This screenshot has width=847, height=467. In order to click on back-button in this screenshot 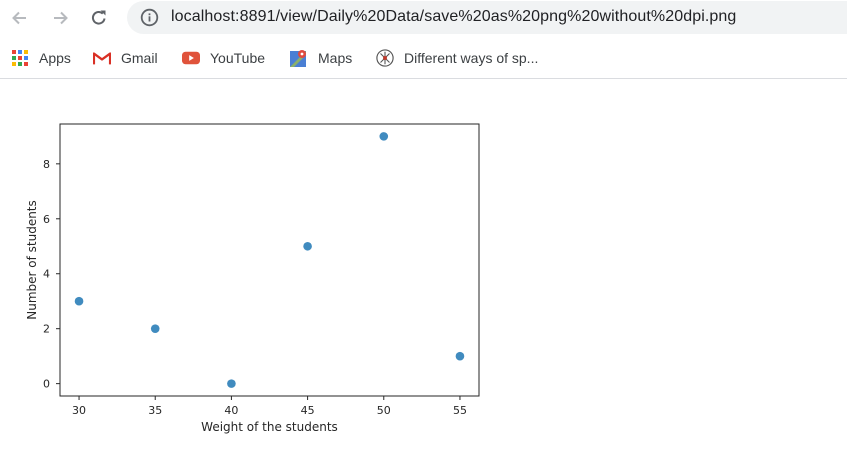, I will do `click(20, 18)`.